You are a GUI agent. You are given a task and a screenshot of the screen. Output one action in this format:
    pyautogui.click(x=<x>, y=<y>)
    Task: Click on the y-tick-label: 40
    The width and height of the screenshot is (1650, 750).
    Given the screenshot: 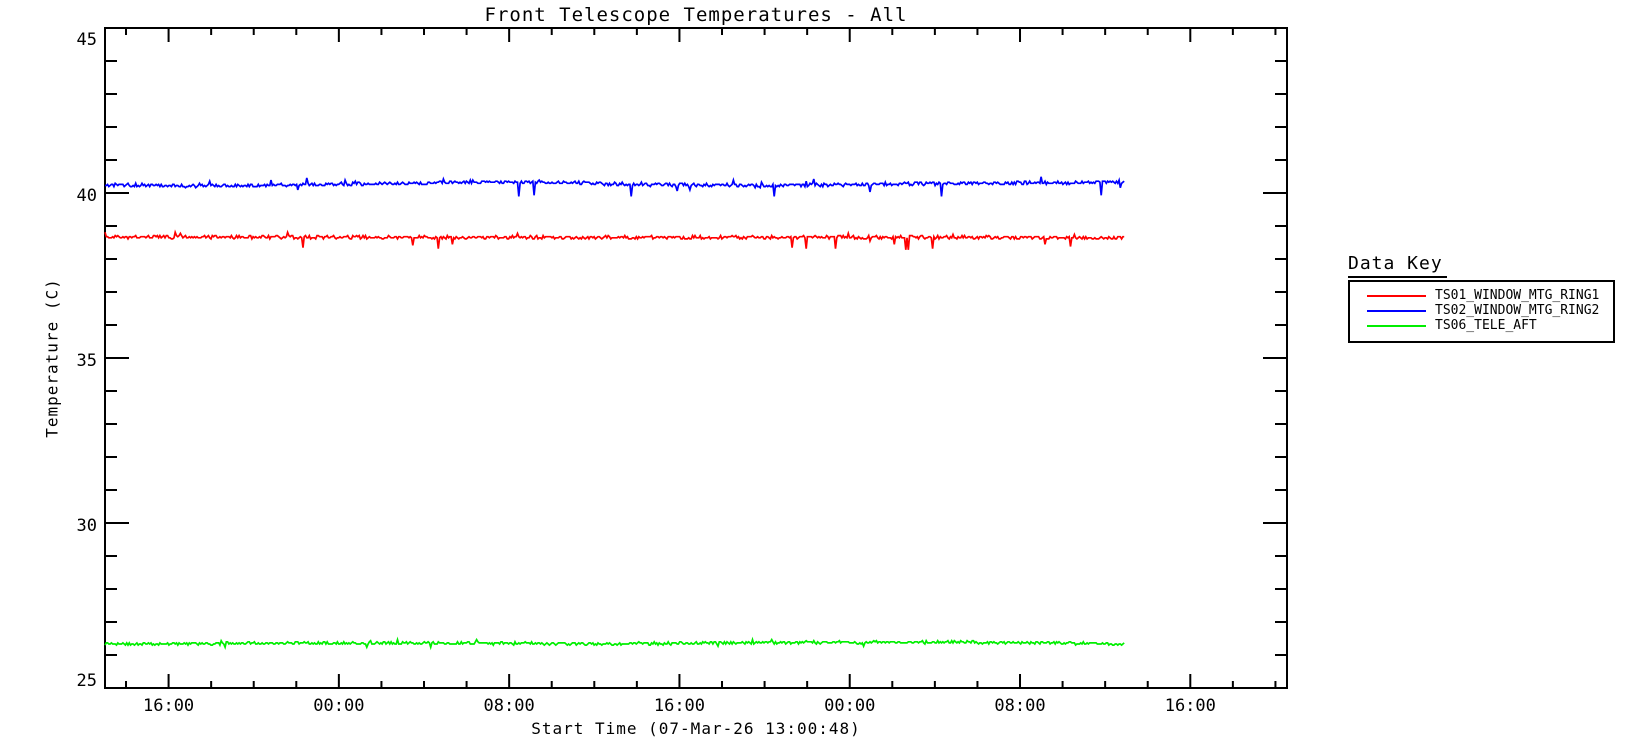 What is the action you would take?
    pyautogui.click(x=87, y=196)
    